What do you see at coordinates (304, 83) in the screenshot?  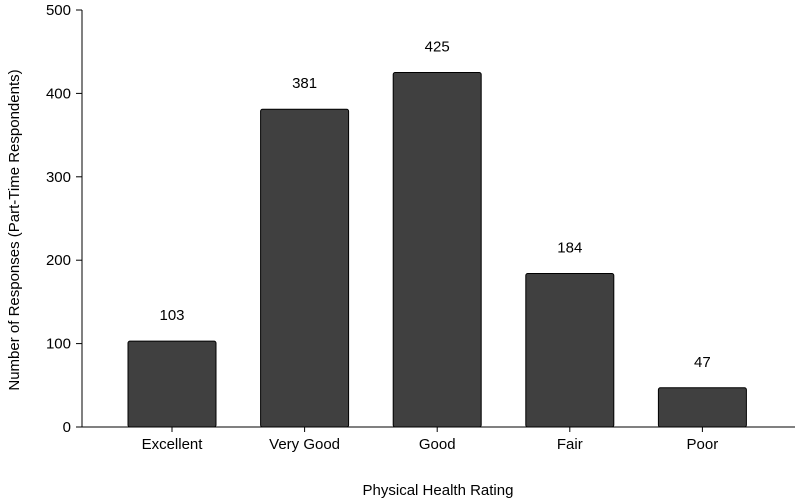 I see `data-label: 381` at bounding box center [304, 83].